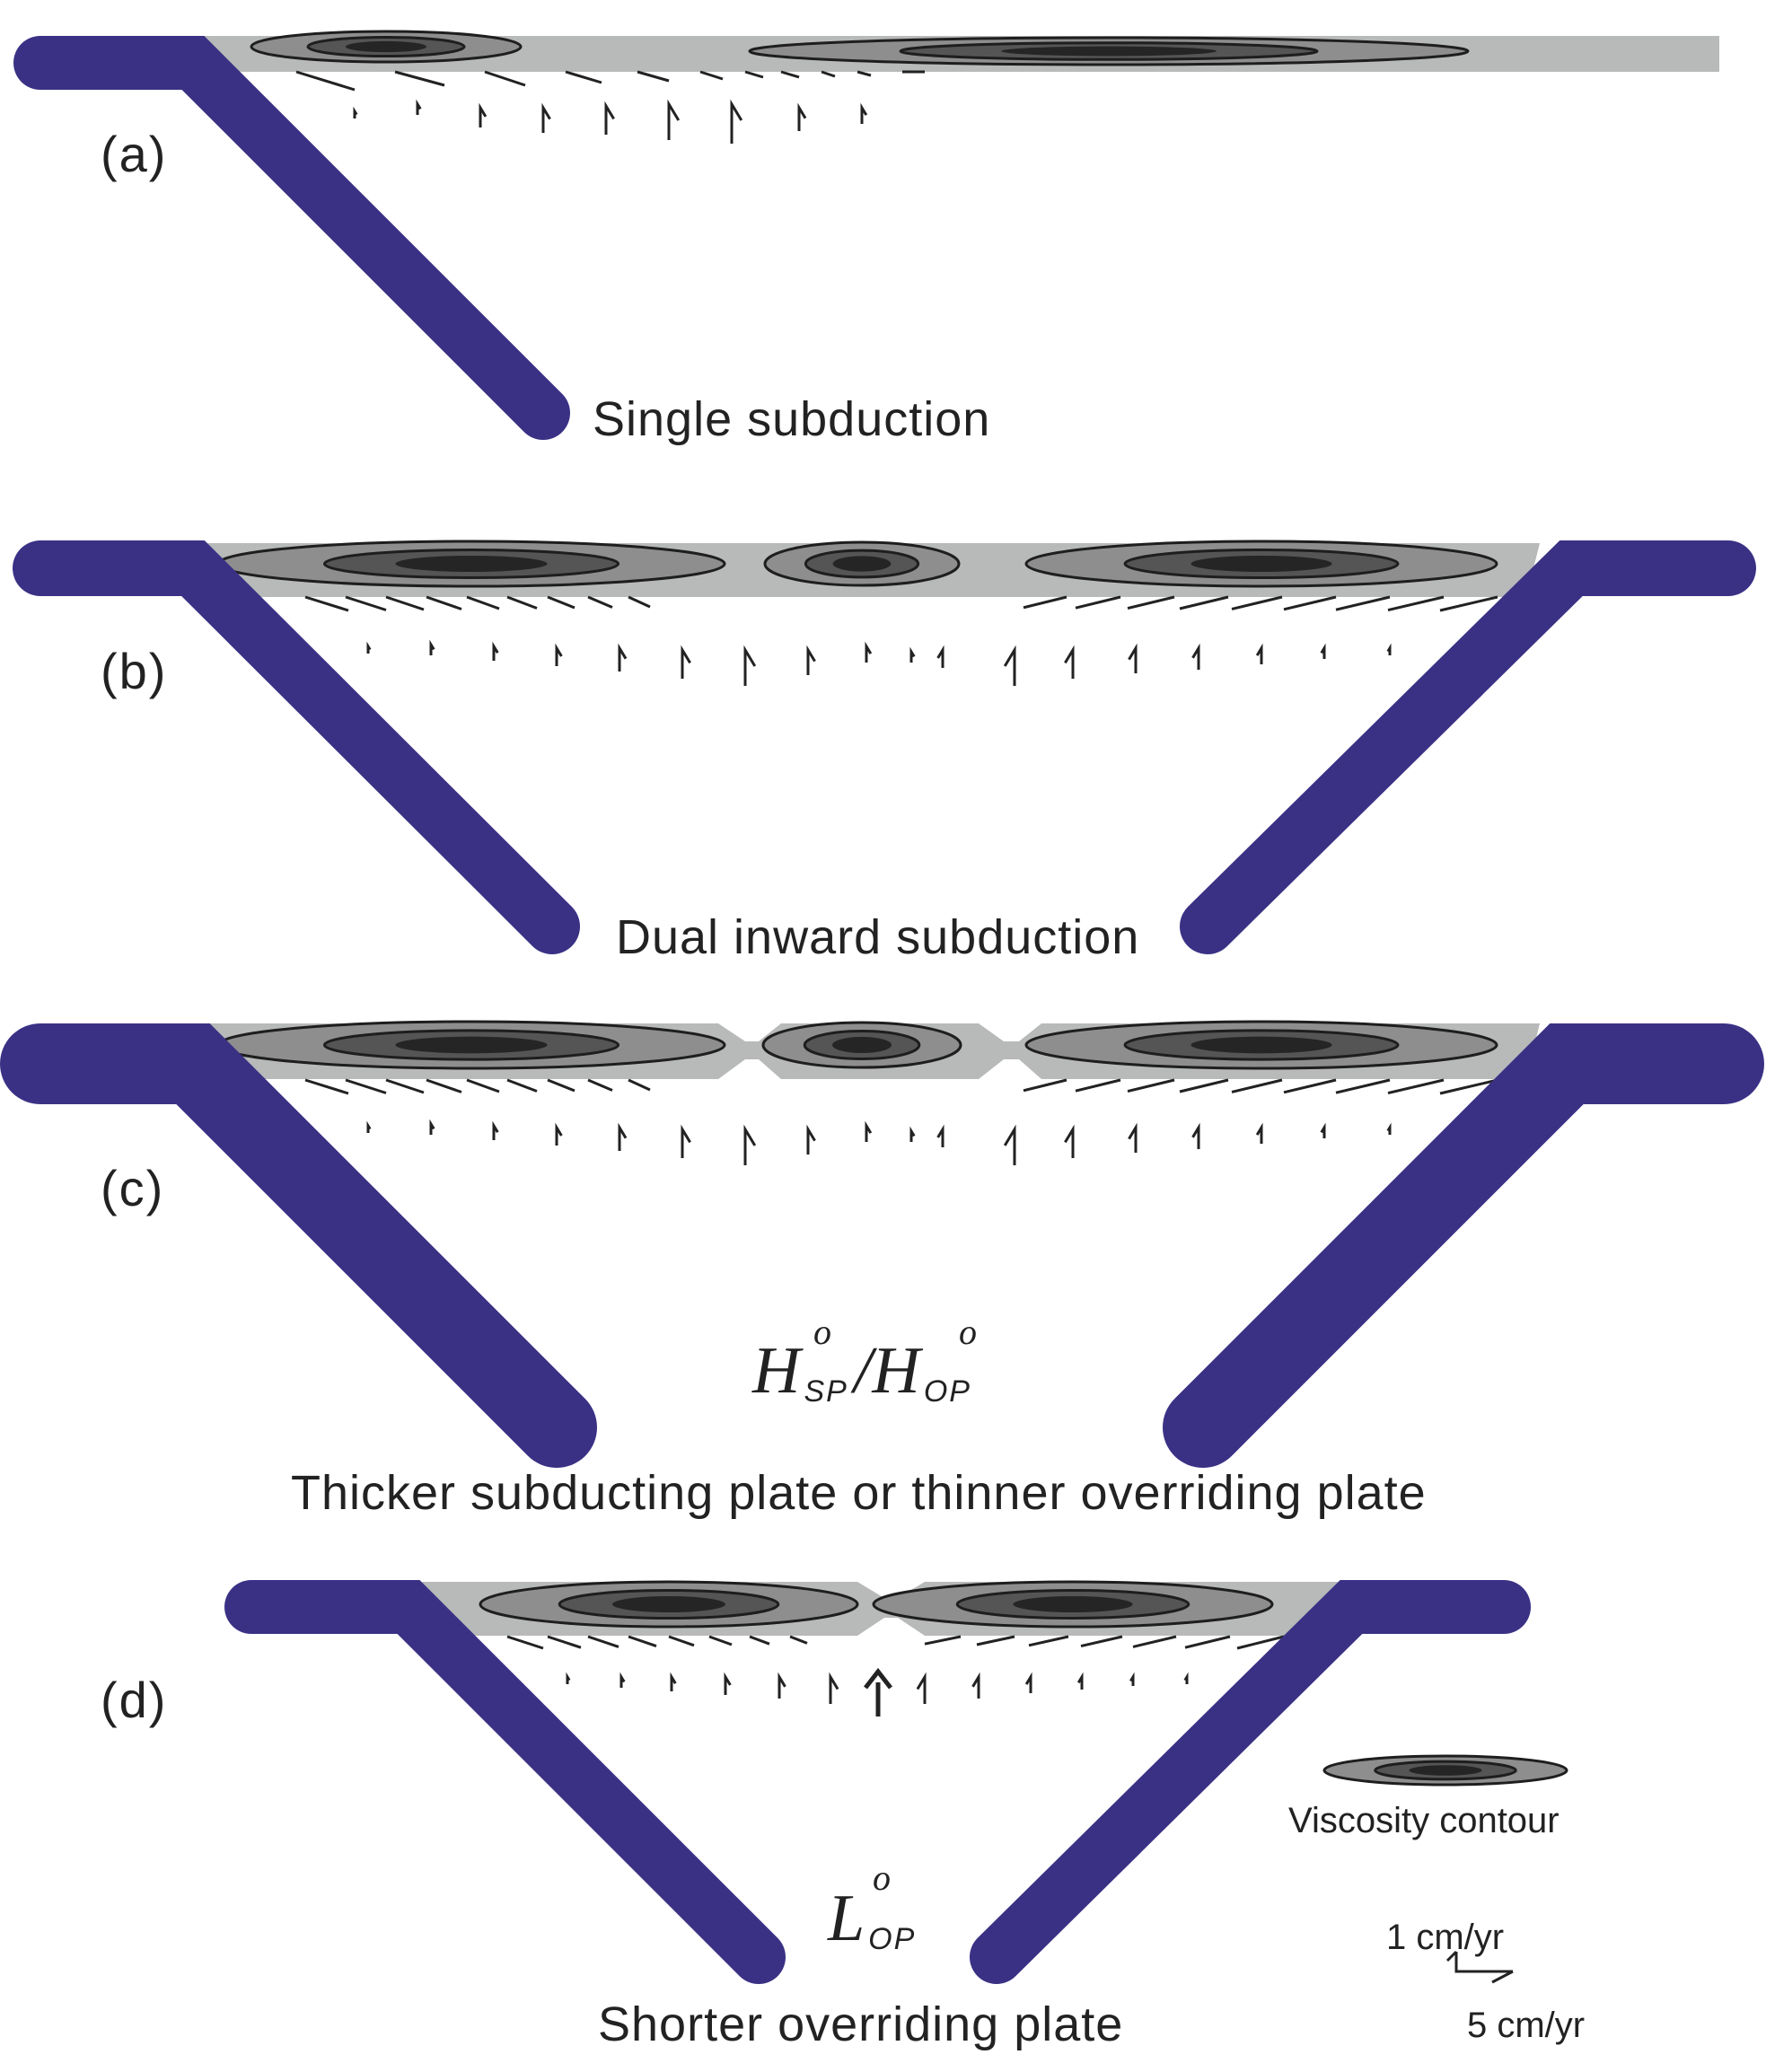 This screenshot has height=2072, width=1766. What do you see at coordinates (878, 1678) in the screenshot?
I see `panel-d-upwelling-arrow-head` at bounding box center [878, 1678].